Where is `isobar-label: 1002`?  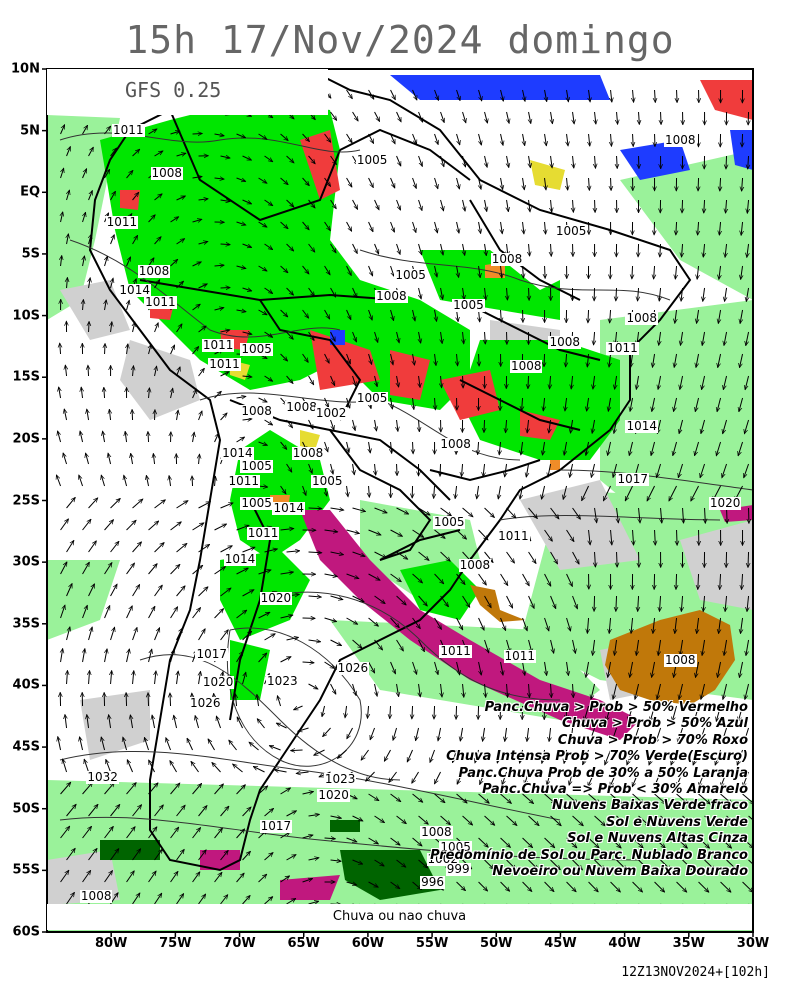
isobar-label: 1002 is located at coordinates (443, 859).